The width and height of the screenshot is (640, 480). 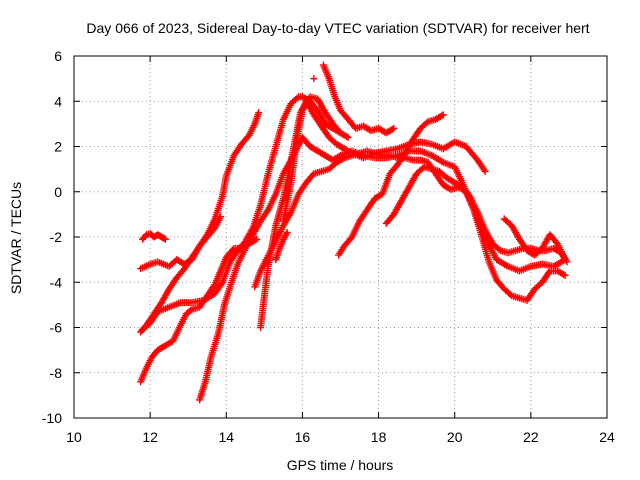 What do you see at coordinates (531, 437) in the screenshot?
I see `x-tick-label: 22` at bounding box center [531, 437].